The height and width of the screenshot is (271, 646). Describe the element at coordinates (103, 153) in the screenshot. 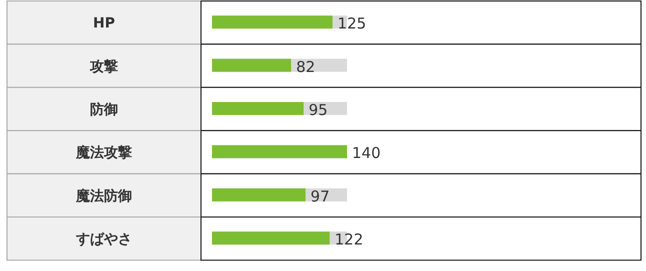

I see `y-tick-label: 魔法攻撃` at that location.